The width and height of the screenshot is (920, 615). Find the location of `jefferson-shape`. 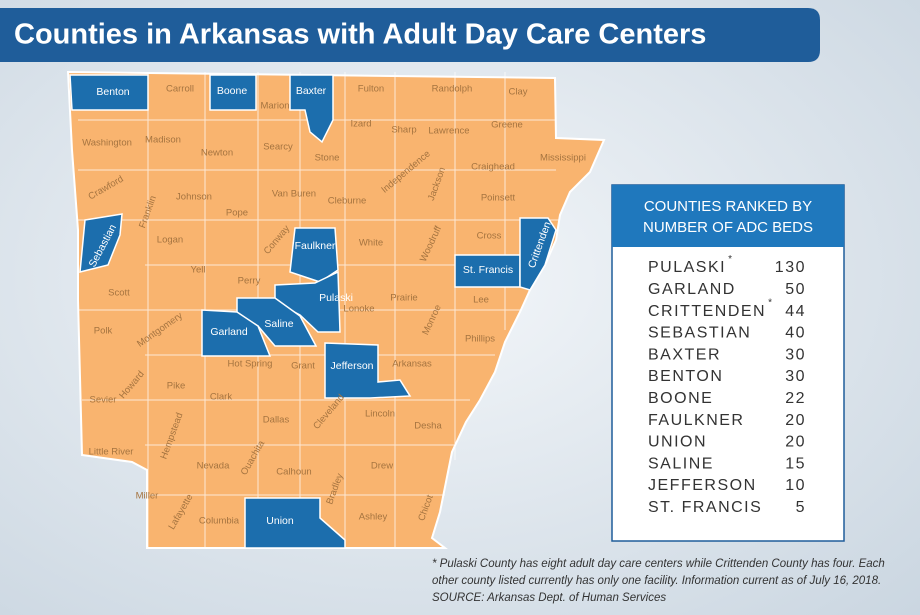

jefferson-shape is located at coordinates (368, 370).